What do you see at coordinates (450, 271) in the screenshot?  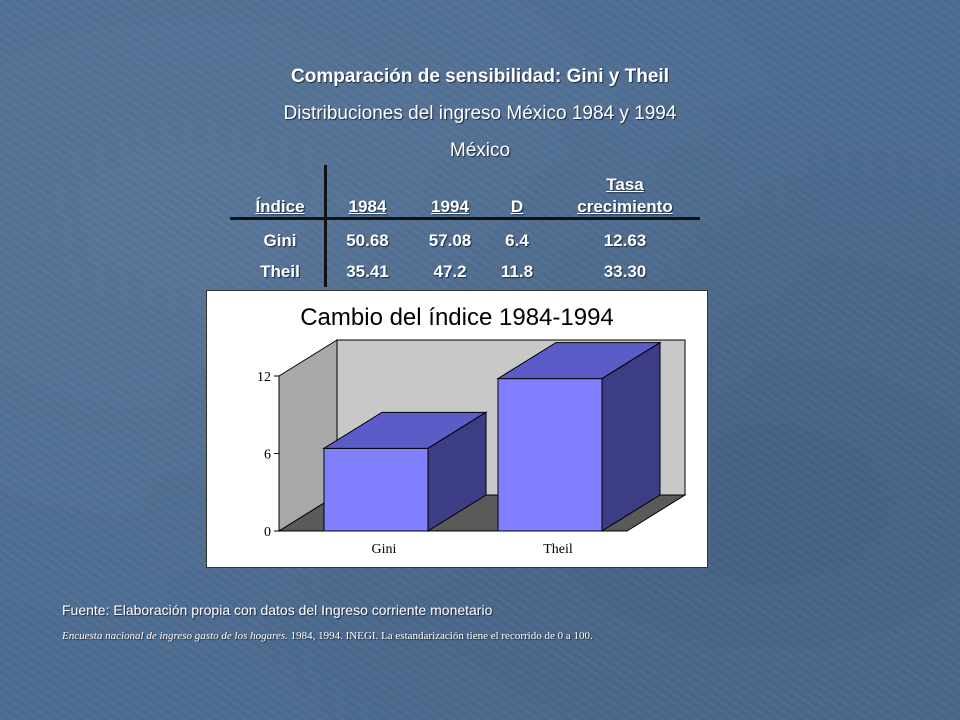 I see `table-cell: 47.2` at bounding box center [450, 271].